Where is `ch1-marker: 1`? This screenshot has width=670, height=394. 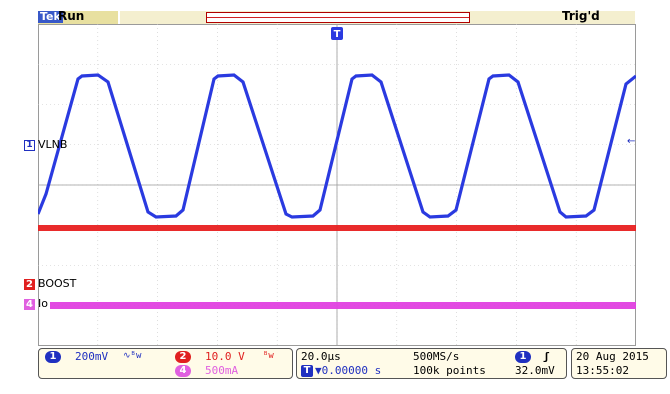
ch1-marker: 1 is located at coordinates (29, 145).